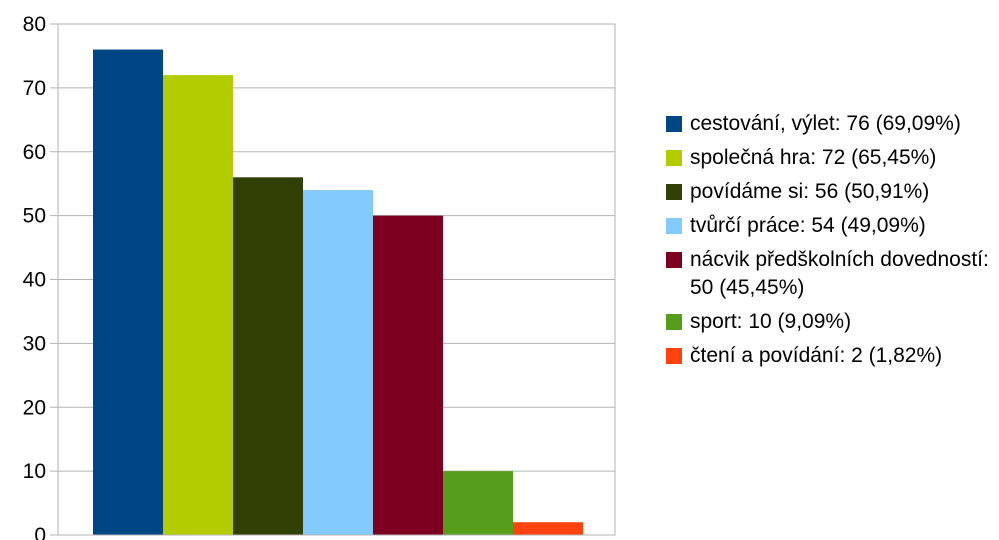 The height and width of the screenshot is (540, 999). I want to click on legend-label: společná hra: 72 (65,45%), so click(813, 157).